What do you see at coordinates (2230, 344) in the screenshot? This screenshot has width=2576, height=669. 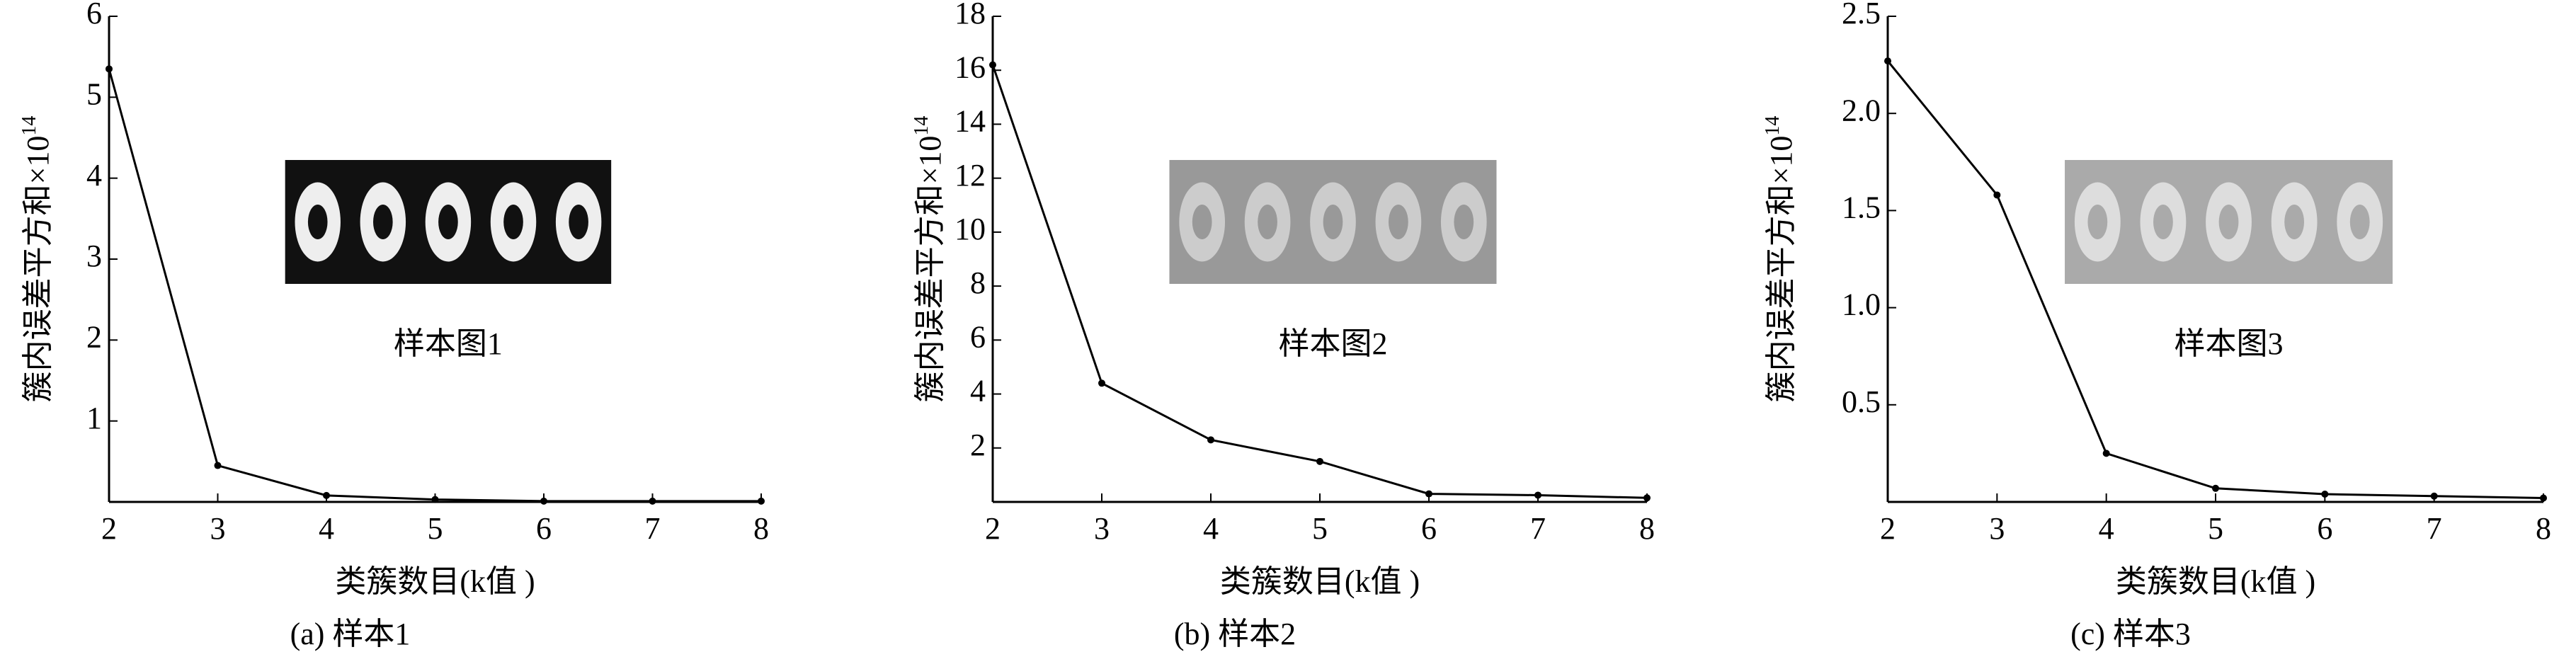 I see `inset-label: 样本图3` at bounding box center [2230, 344].